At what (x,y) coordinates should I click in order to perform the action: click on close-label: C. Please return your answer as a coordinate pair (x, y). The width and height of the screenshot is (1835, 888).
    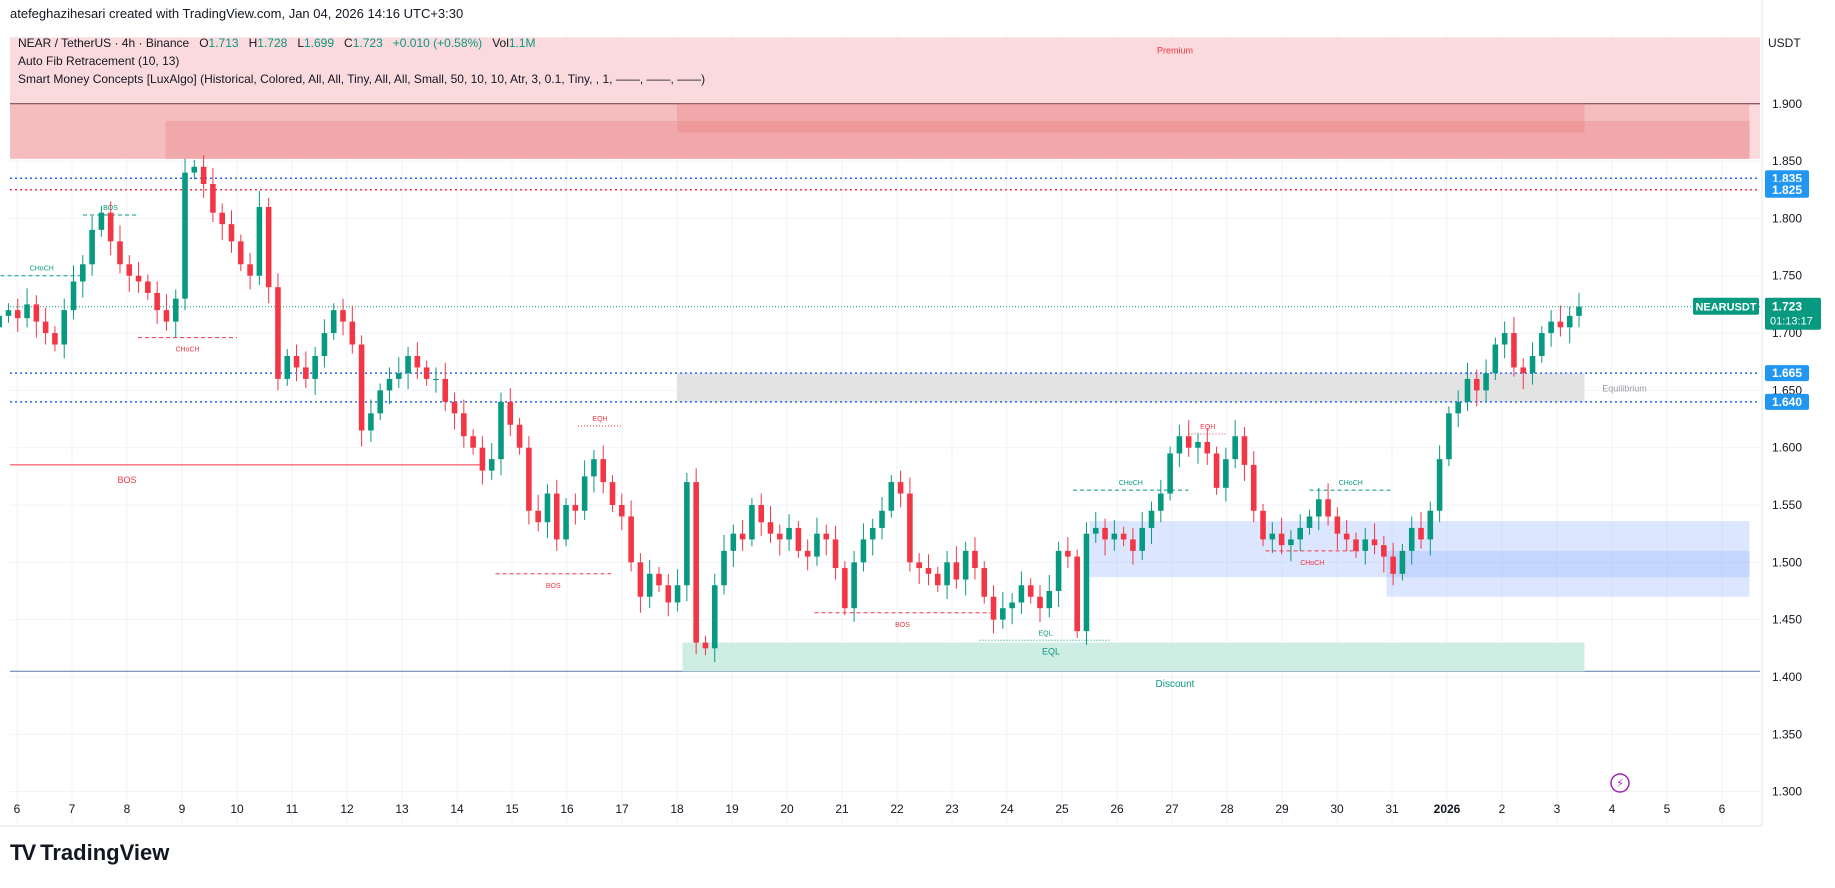
    Looking at the image, I should click on (348, 43).